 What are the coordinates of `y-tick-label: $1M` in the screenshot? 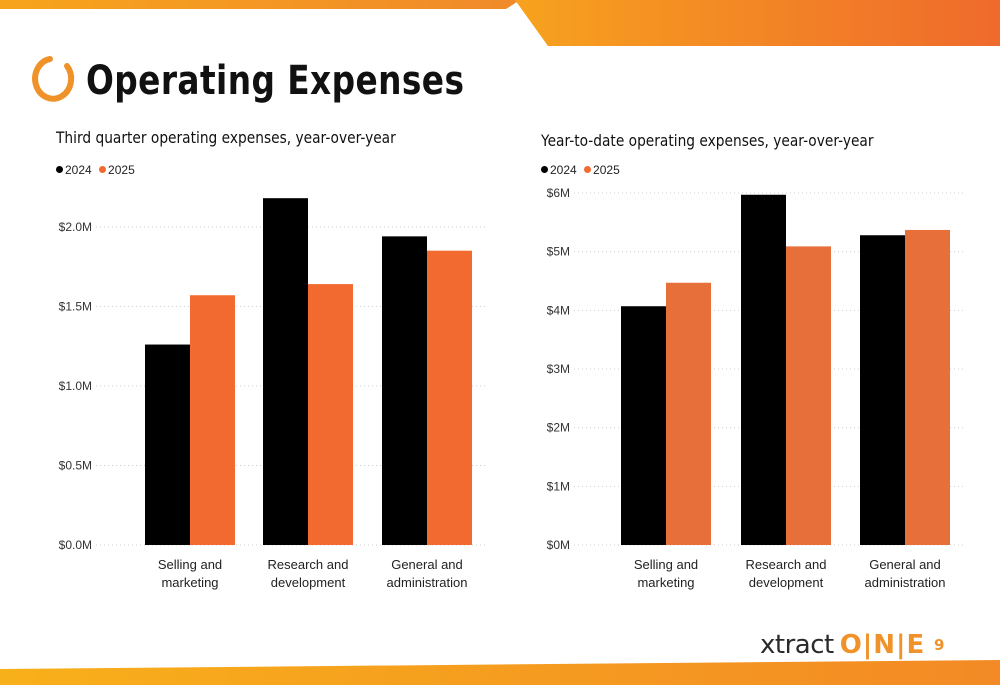 It's located at (558, 486).